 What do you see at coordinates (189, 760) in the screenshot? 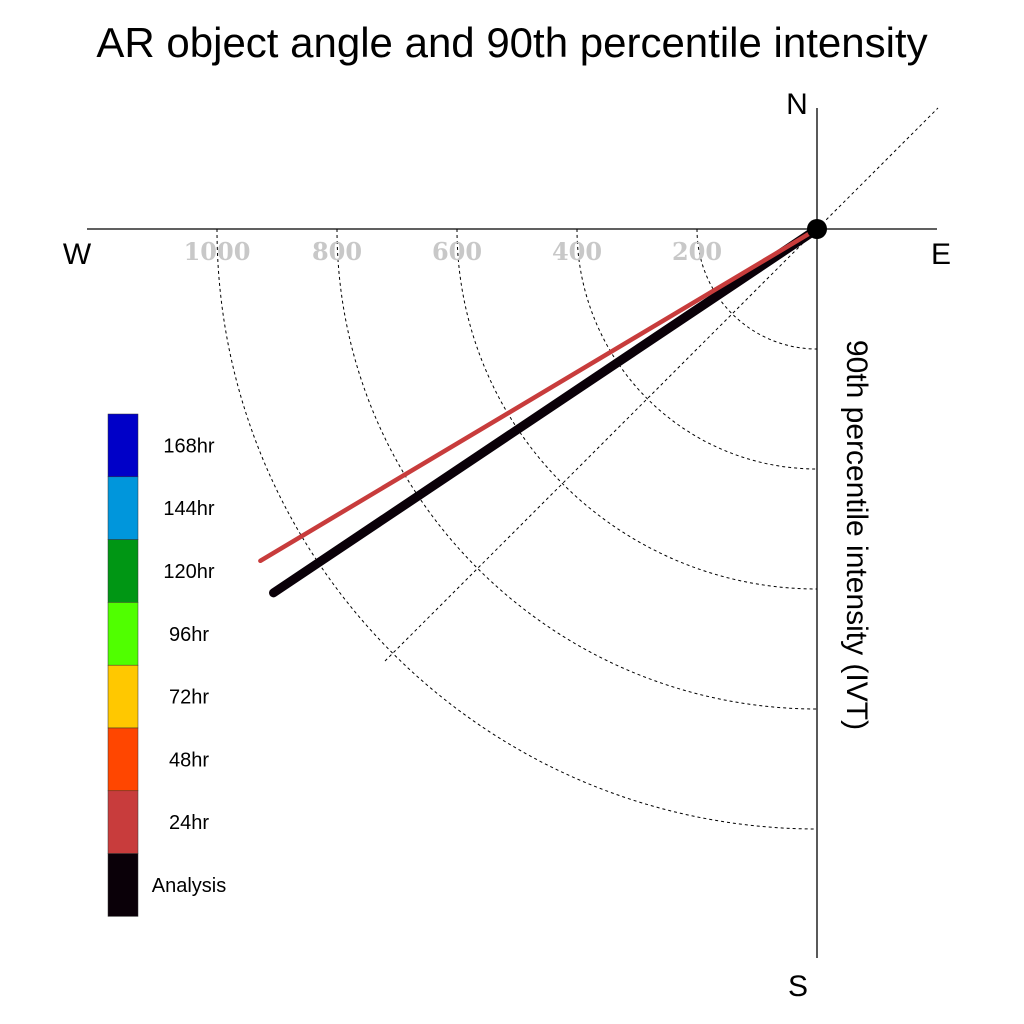
I see `legend-label-48hr: 48hr` at bounding box center [189, 760].